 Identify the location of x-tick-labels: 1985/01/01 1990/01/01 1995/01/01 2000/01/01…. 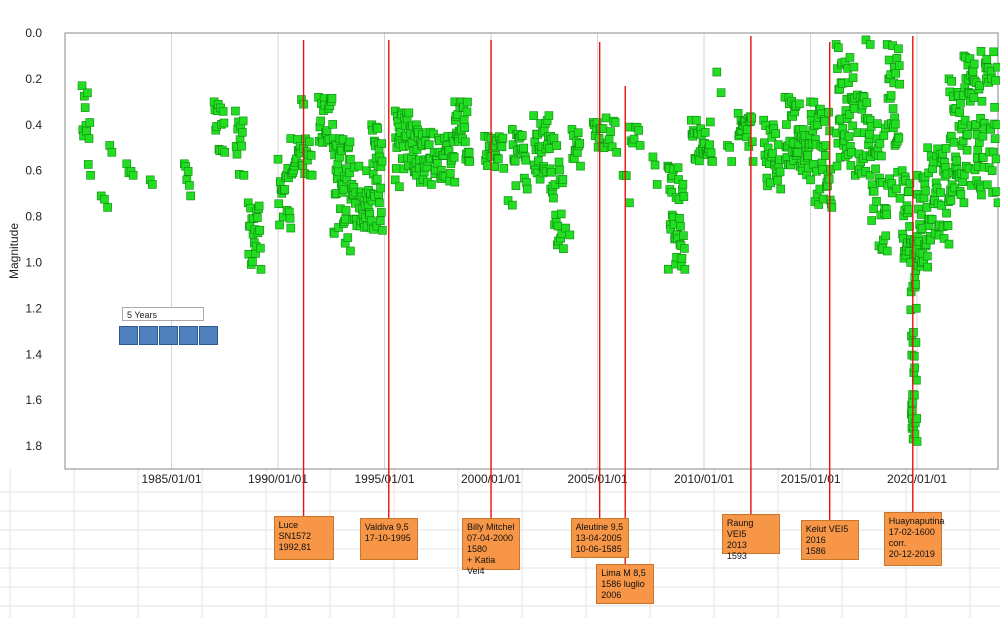
(544, 479).